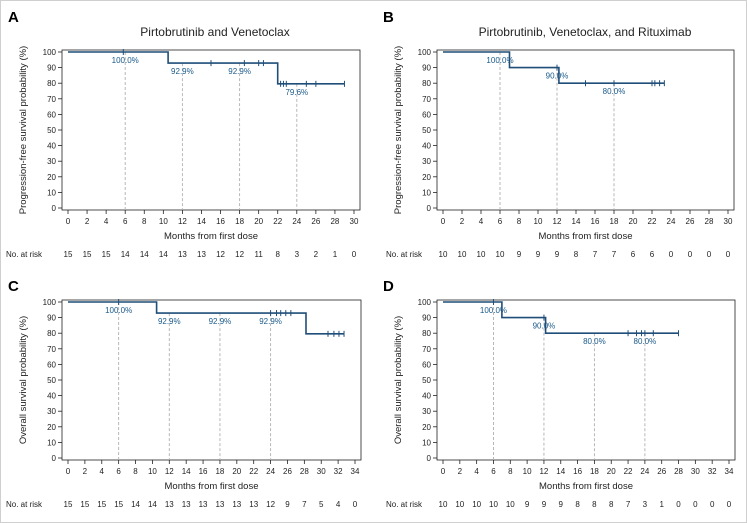  What do you see at coordinates (426, 130) in the screenshot?
I see `panel-b-ytick-label: 50` at bounding box center [426, 130].